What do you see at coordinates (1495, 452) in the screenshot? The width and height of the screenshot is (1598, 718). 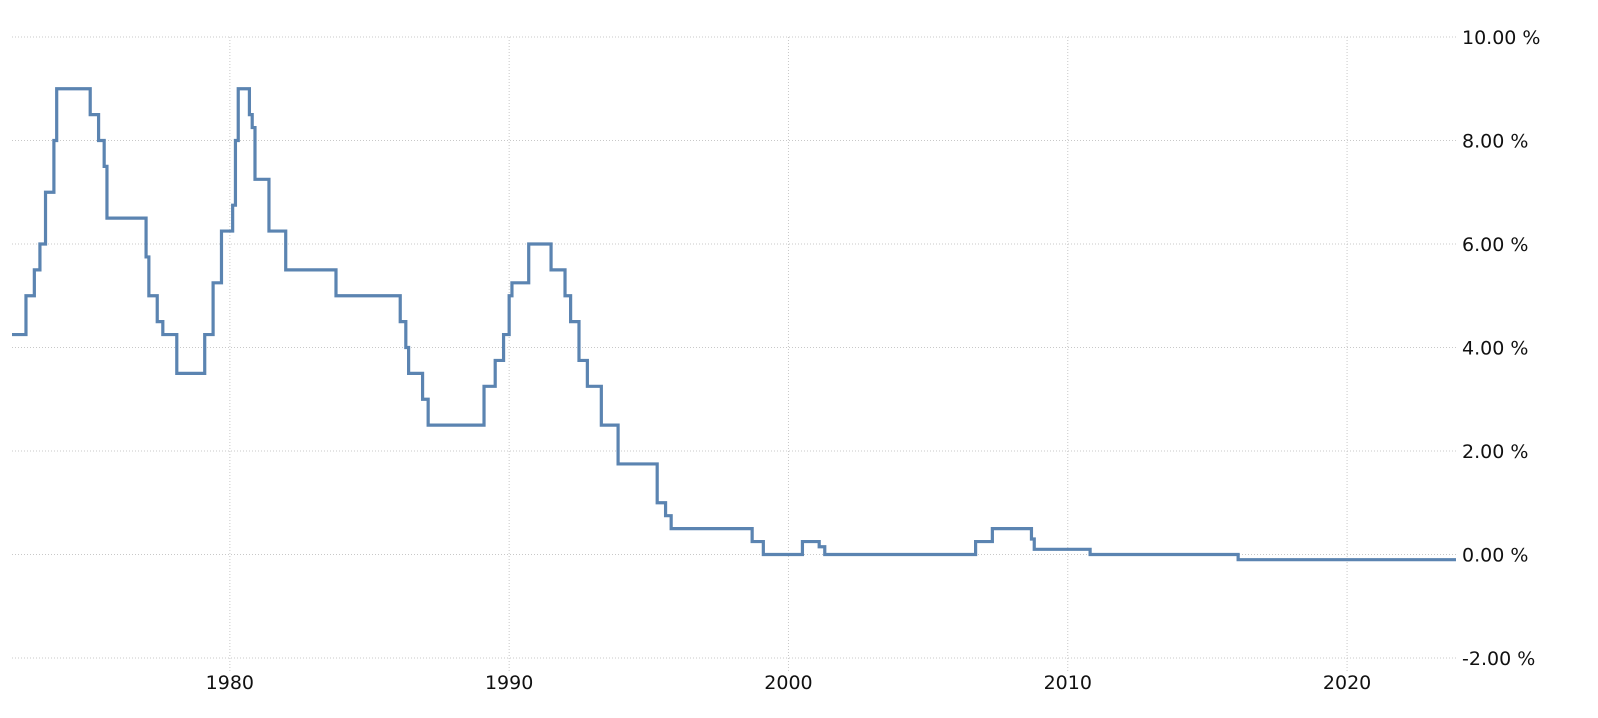 I see `y-tick-label: 2.00 %` at bounding box center [1495, 452].